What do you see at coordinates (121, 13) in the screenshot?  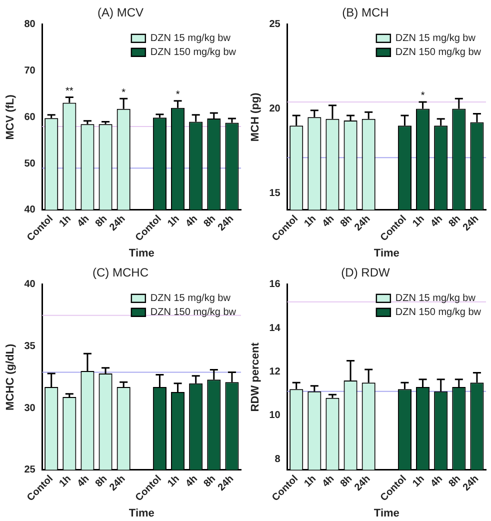 I see `chart-title: (A) MCV` at bounding box center [121, 13].